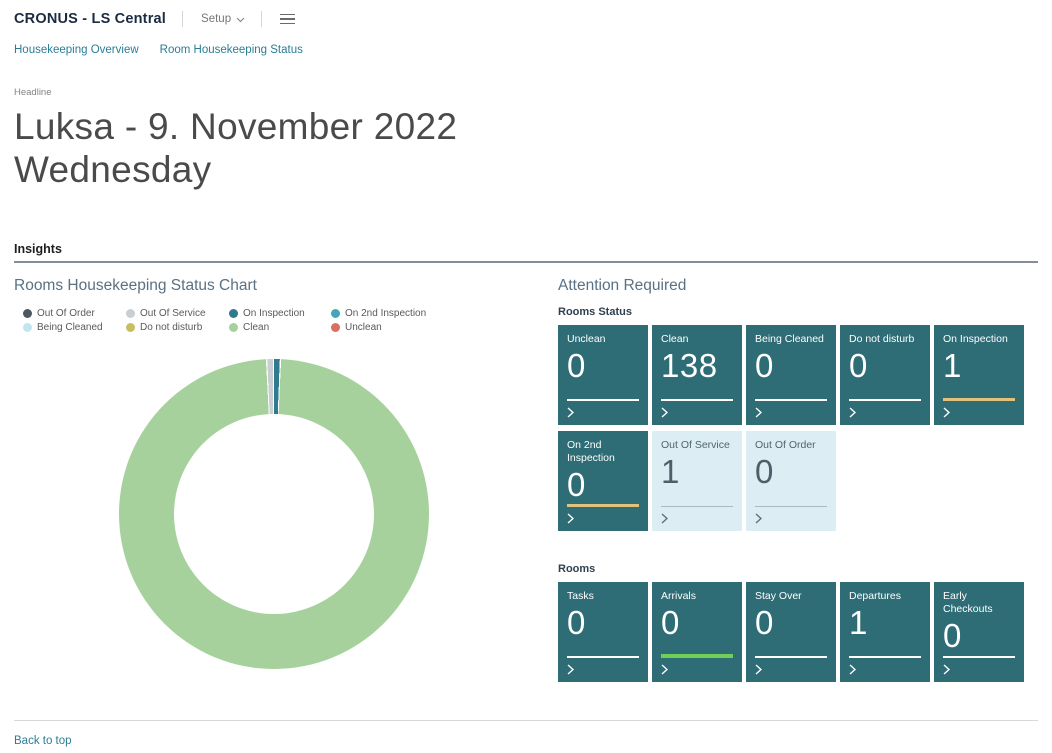 The image size is (1052, 753). Describe the element at coordinates (76, 50) in the screenshot. I see `nav-housekeeping-overview: Housekeeping Overview` at that location.